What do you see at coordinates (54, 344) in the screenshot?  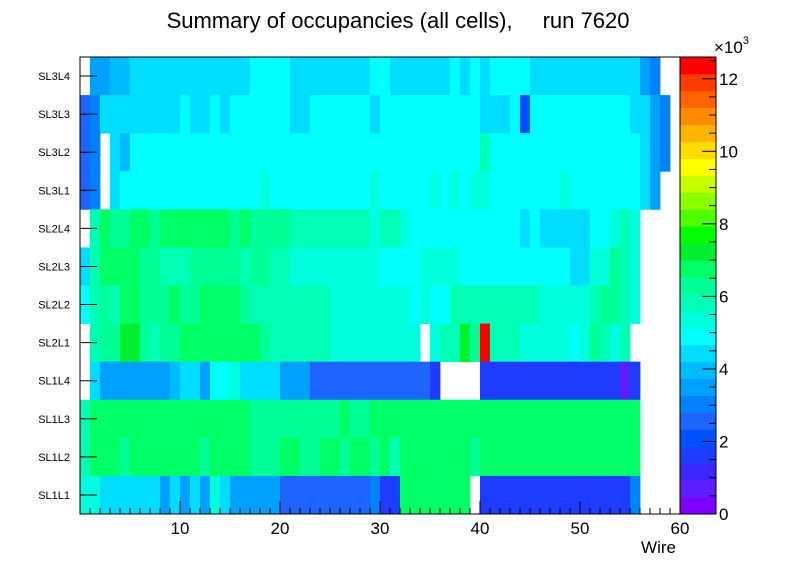 I see `y-tick-label: SL2L1` at bounding box center [54, 344].